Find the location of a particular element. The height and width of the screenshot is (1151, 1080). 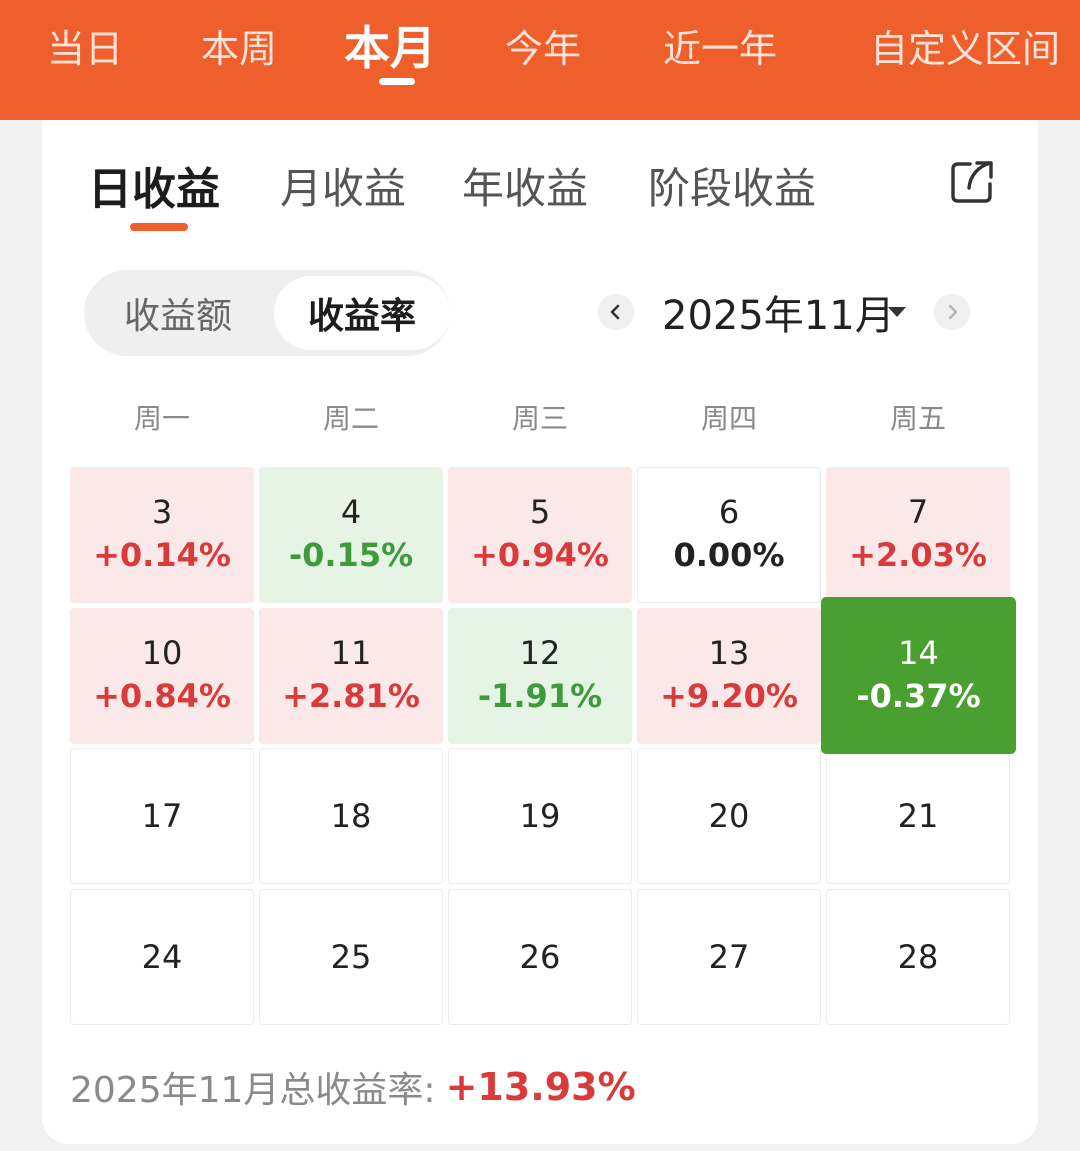

calendar-day: 26 is located at coordinates (540, 957).